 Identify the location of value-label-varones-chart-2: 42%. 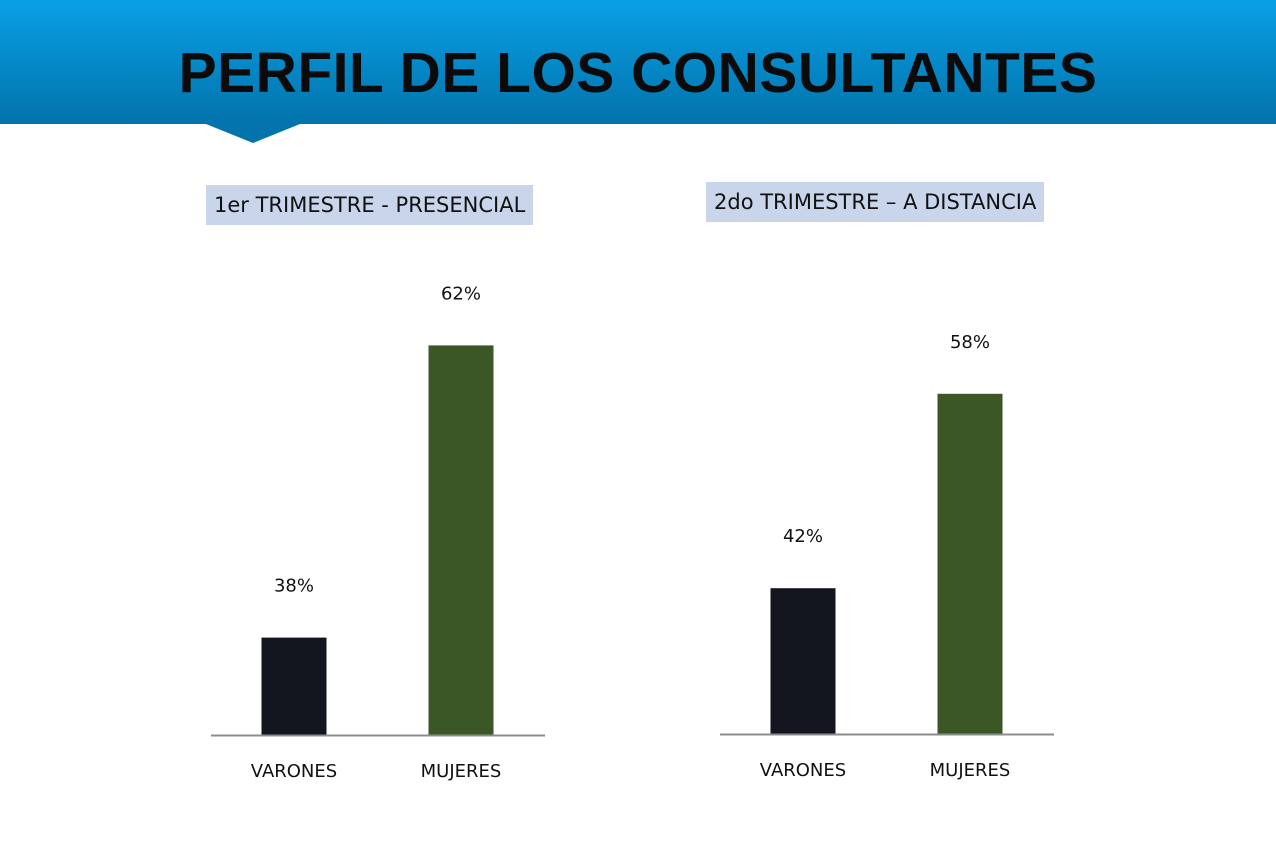
(803, 536).